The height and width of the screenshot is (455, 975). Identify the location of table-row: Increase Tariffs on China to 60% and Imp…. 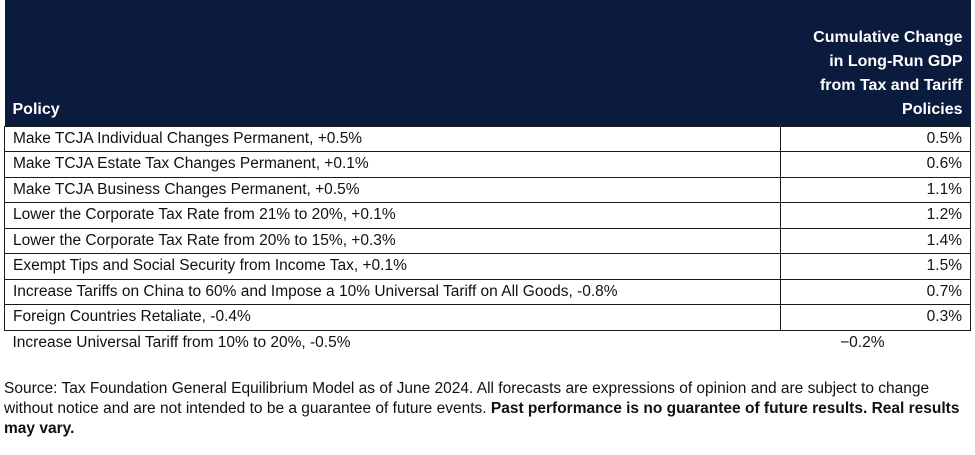
(487, 291).